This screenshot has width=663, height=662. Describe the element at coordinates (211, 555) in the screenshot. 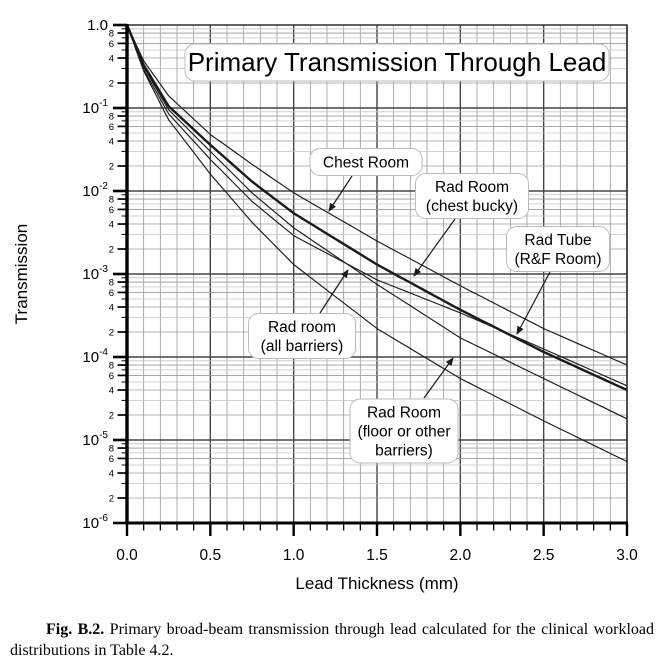

I see `x-tick-label: 0.5` at that location.